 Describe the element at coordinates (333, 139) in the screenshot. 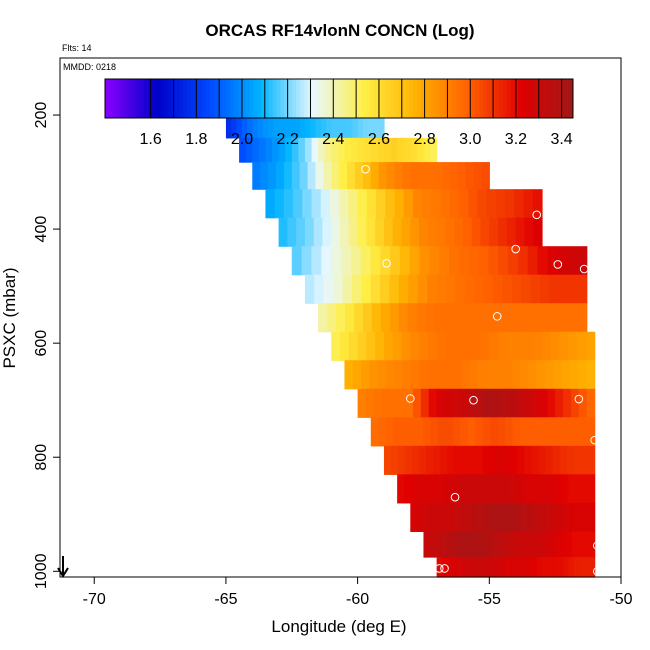

I see `colorbar-tick-label: 2.4` at that location.